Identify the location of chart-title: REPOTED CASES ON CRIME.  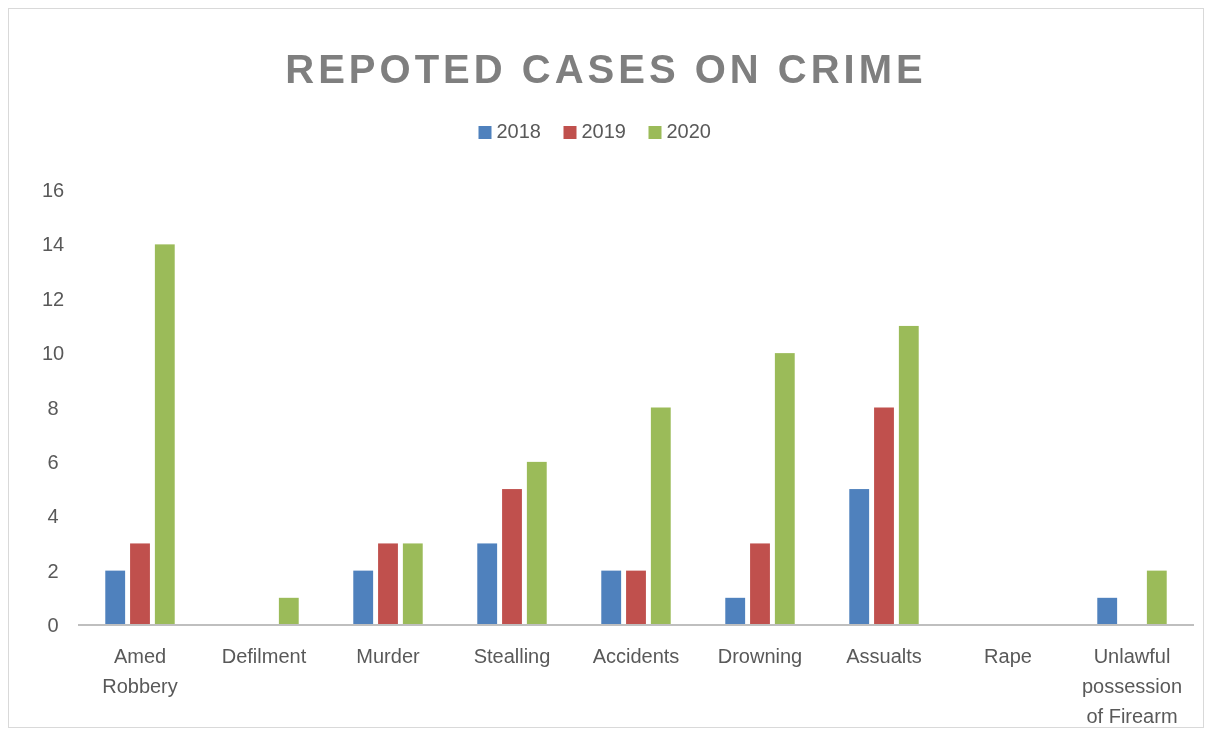
(606, 69).